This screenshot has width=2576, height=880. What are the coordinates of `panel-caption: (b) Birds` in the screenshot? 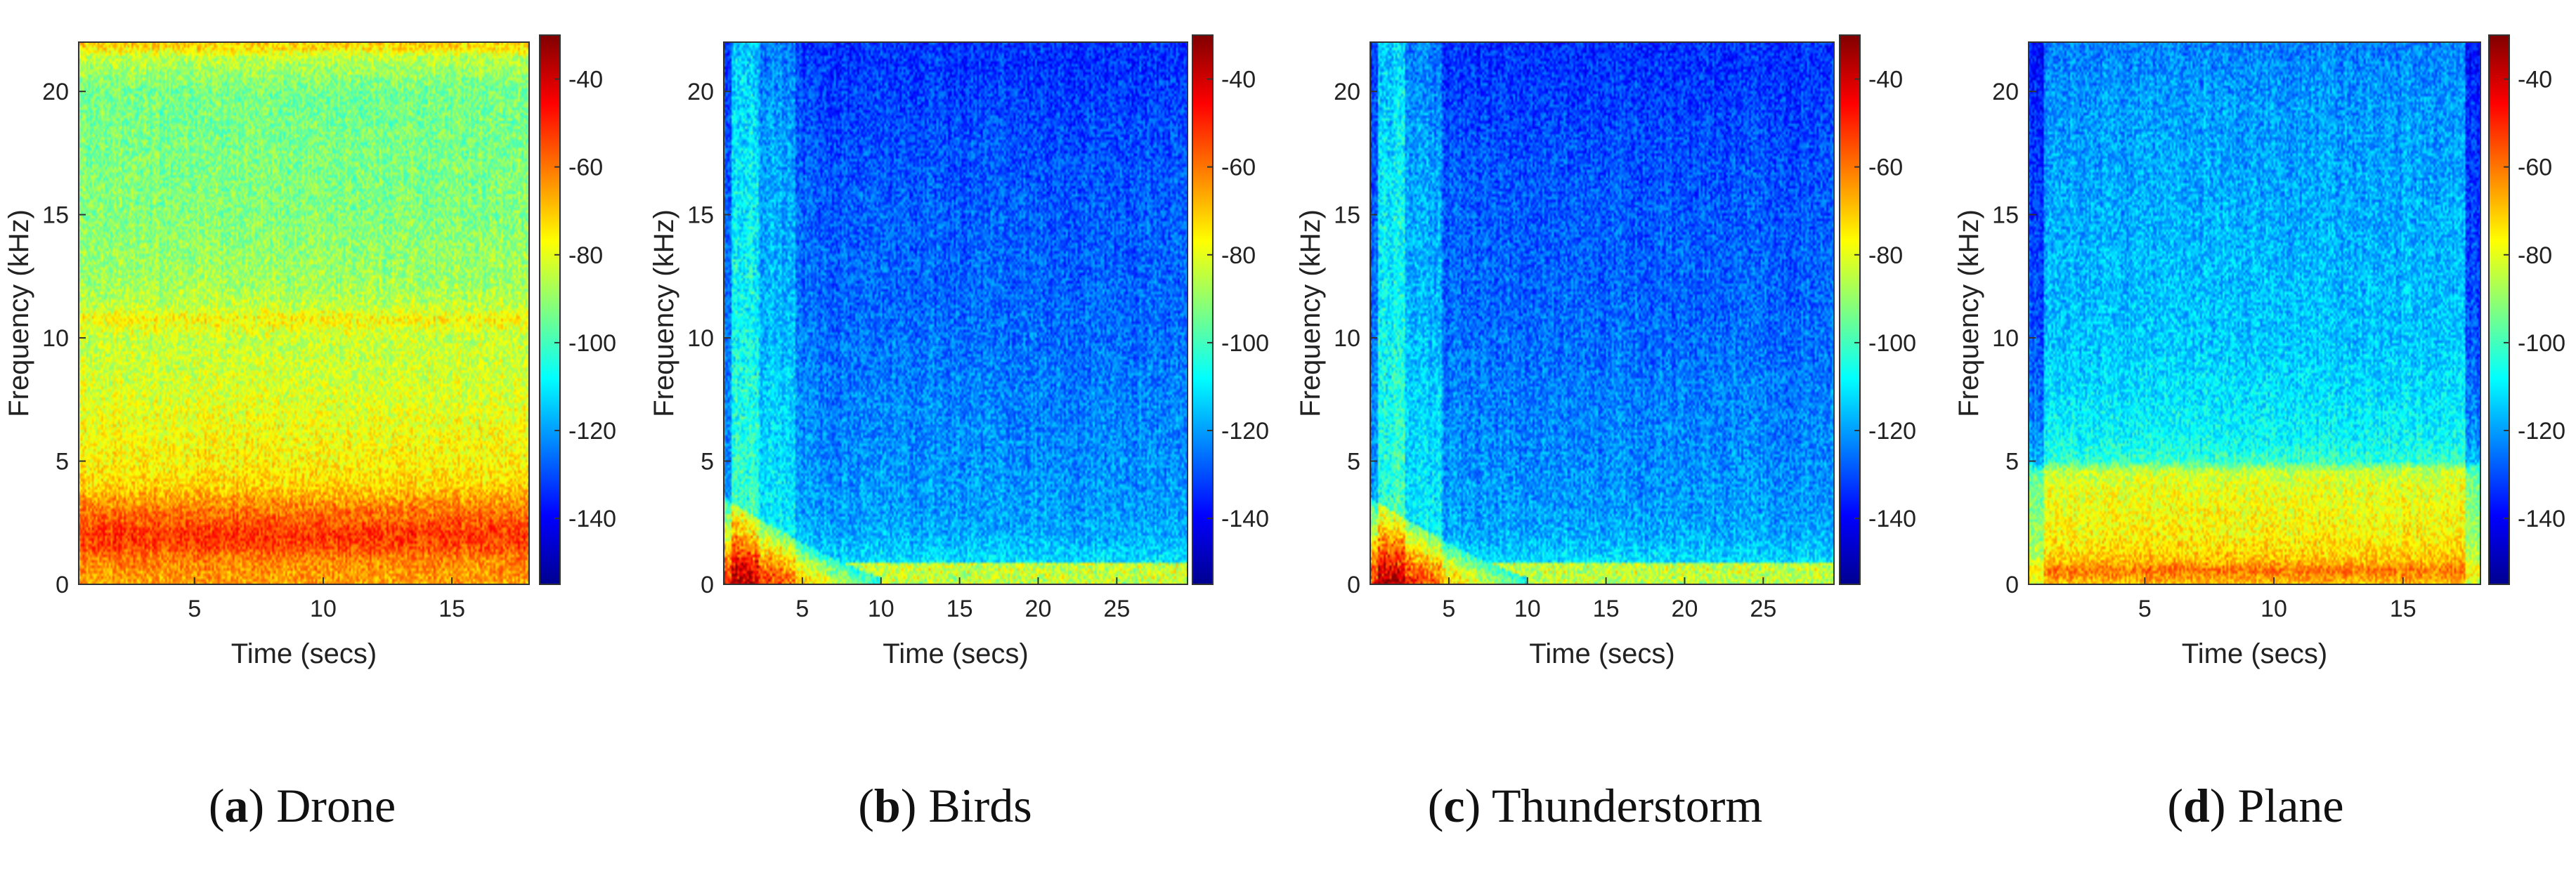 It's located at (945, 805).